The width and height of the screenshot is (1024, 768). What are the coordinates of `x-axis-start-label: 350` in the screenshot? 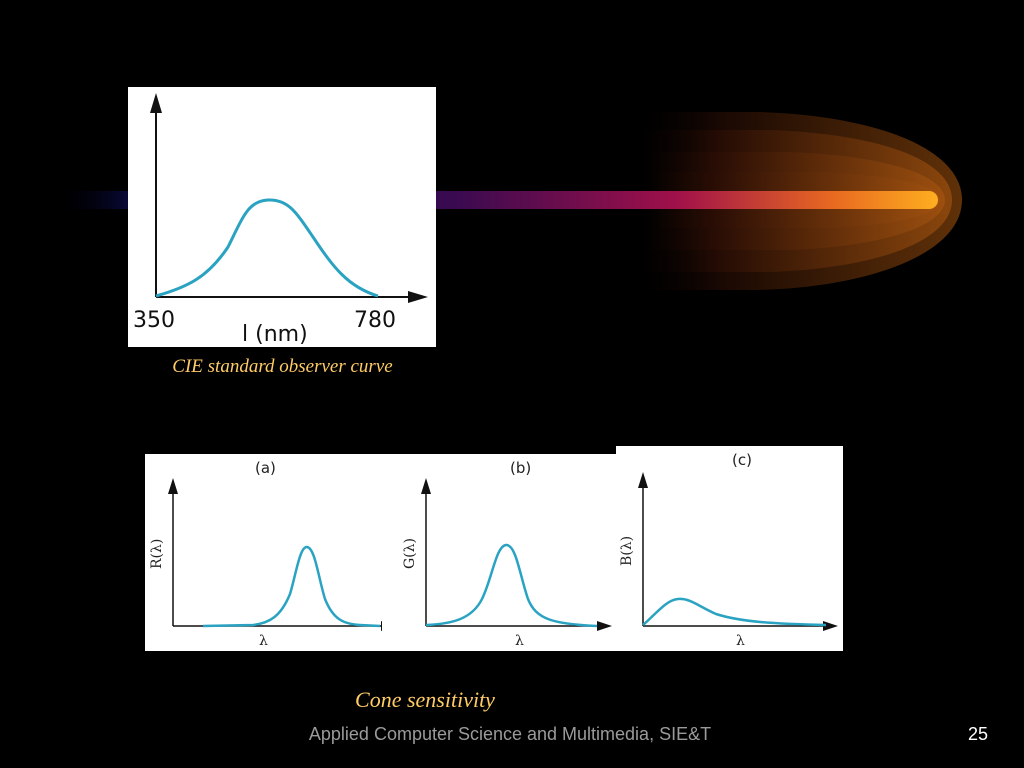 It's located at (154, 320).